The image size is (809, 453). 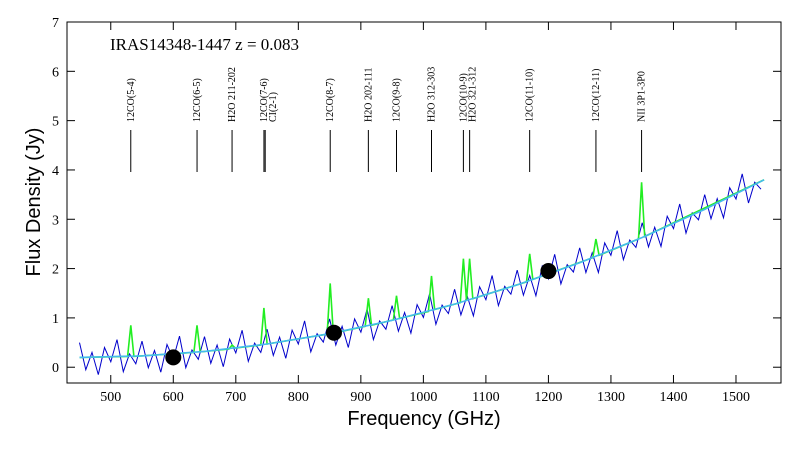 I want to click on y-tick-label: 5, so click(x=55, y=122).